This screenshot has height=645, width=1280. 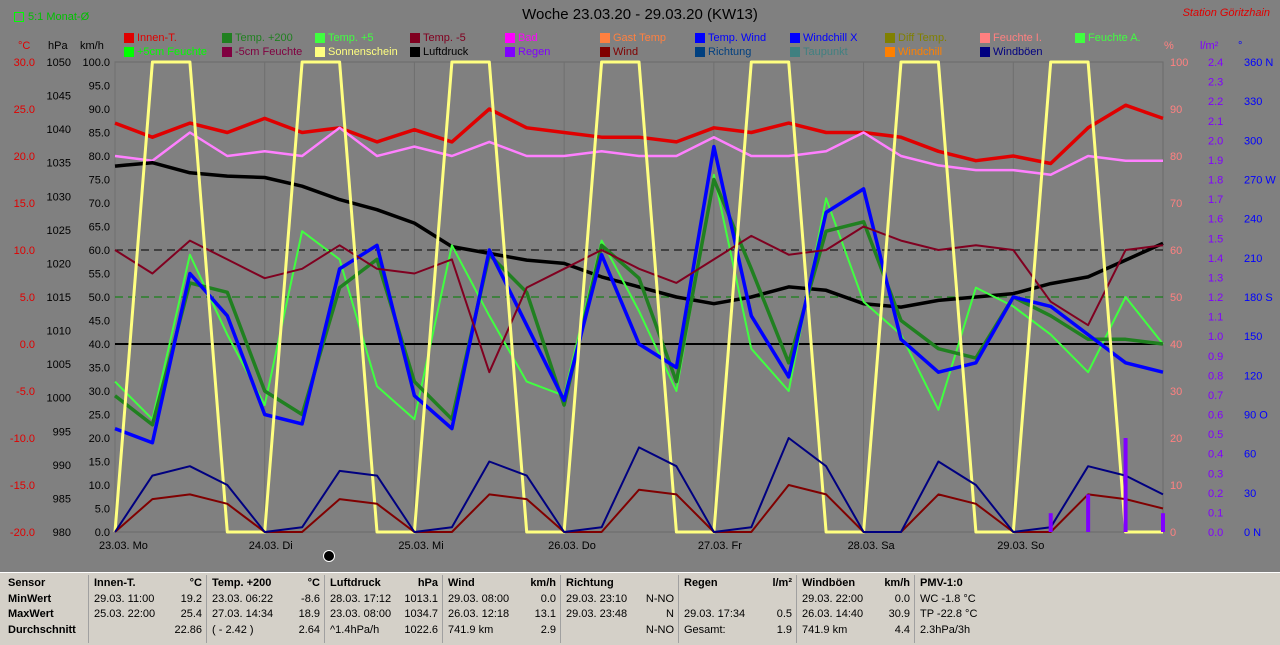 I want to click on stats-header: Wind, so click(x=461, y=583).